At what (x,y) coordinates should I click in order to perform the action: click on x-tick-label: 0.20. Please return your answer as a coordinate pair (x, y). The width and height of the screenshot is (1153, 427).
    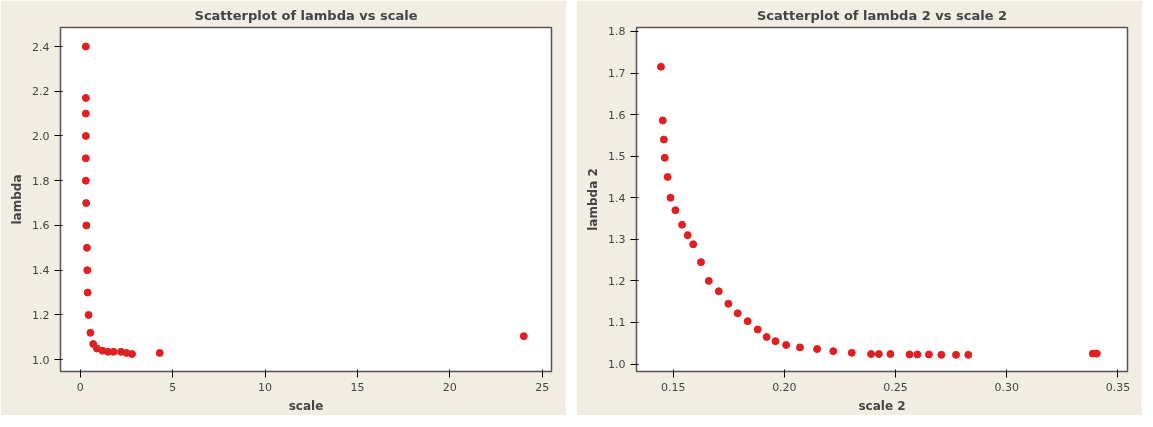
    Looking at the image, I should click on (784, 387).